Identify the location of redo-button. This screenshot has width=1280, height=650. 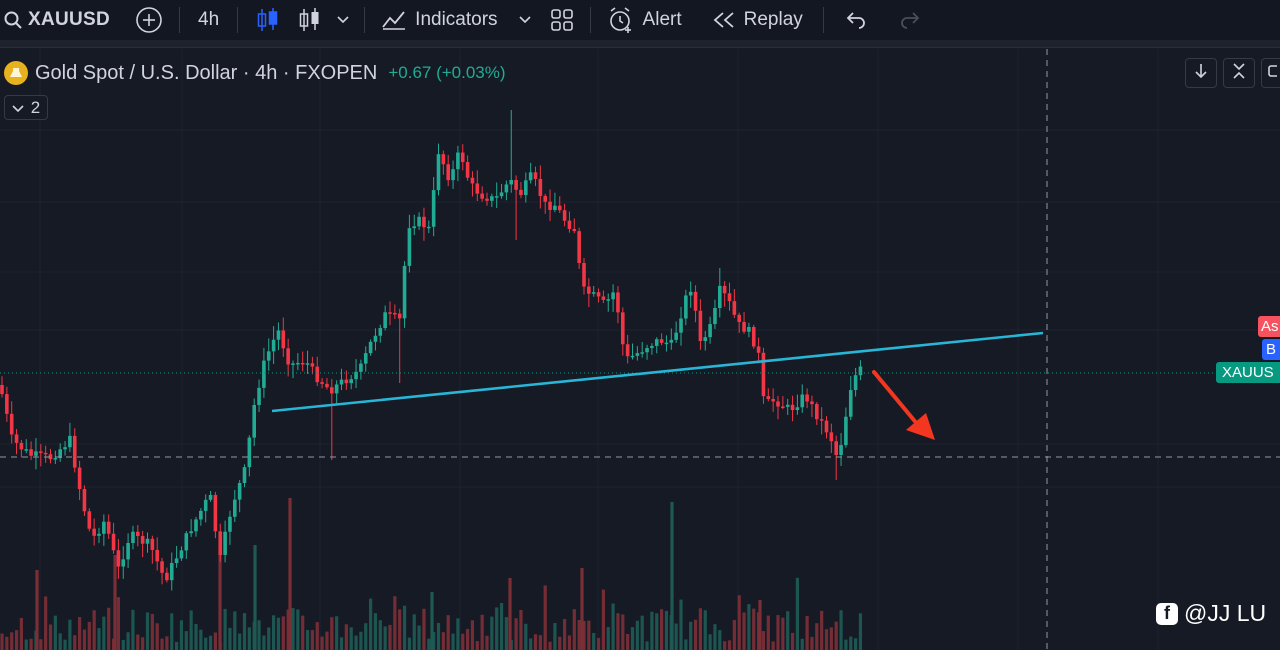
(910, 20).